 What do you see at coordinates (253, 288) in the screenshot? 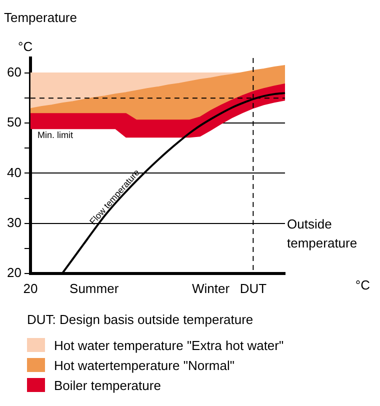
I see `x-tick-label: DUT` at bounding box center [253, 288].